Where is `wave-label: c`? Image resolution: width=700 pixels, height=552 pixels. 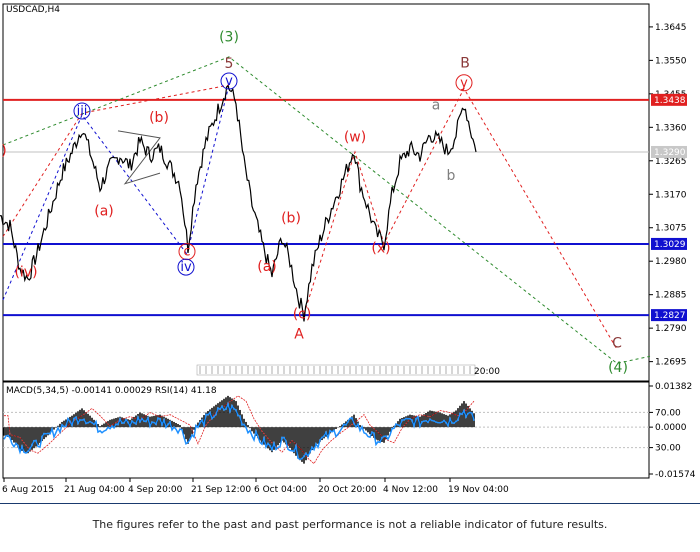
wave-label: c is located at coordinates (186, 252).